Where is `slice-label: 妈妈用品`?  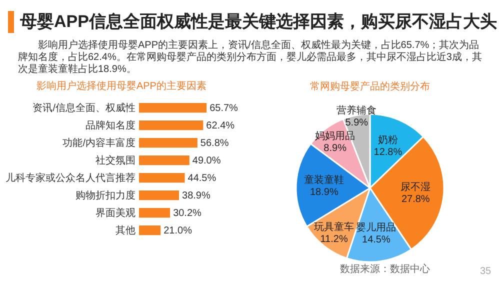
slice-label: 妈妈用品 is located at coordinates (335, 136).